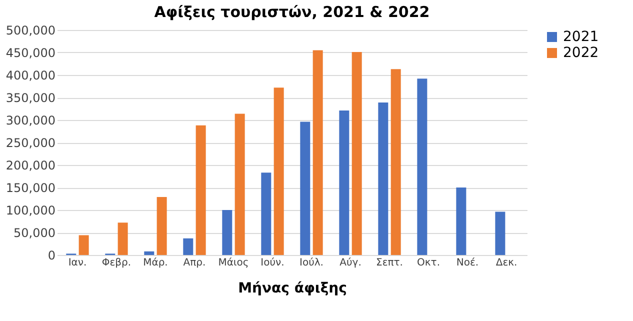 Image resolution: width=633 pixels, height=321 pixels. What do you see at coordinates (31, 53) in the screenshot?
I see `y-tick-label: 450,000` at bounding box center [31, 53].